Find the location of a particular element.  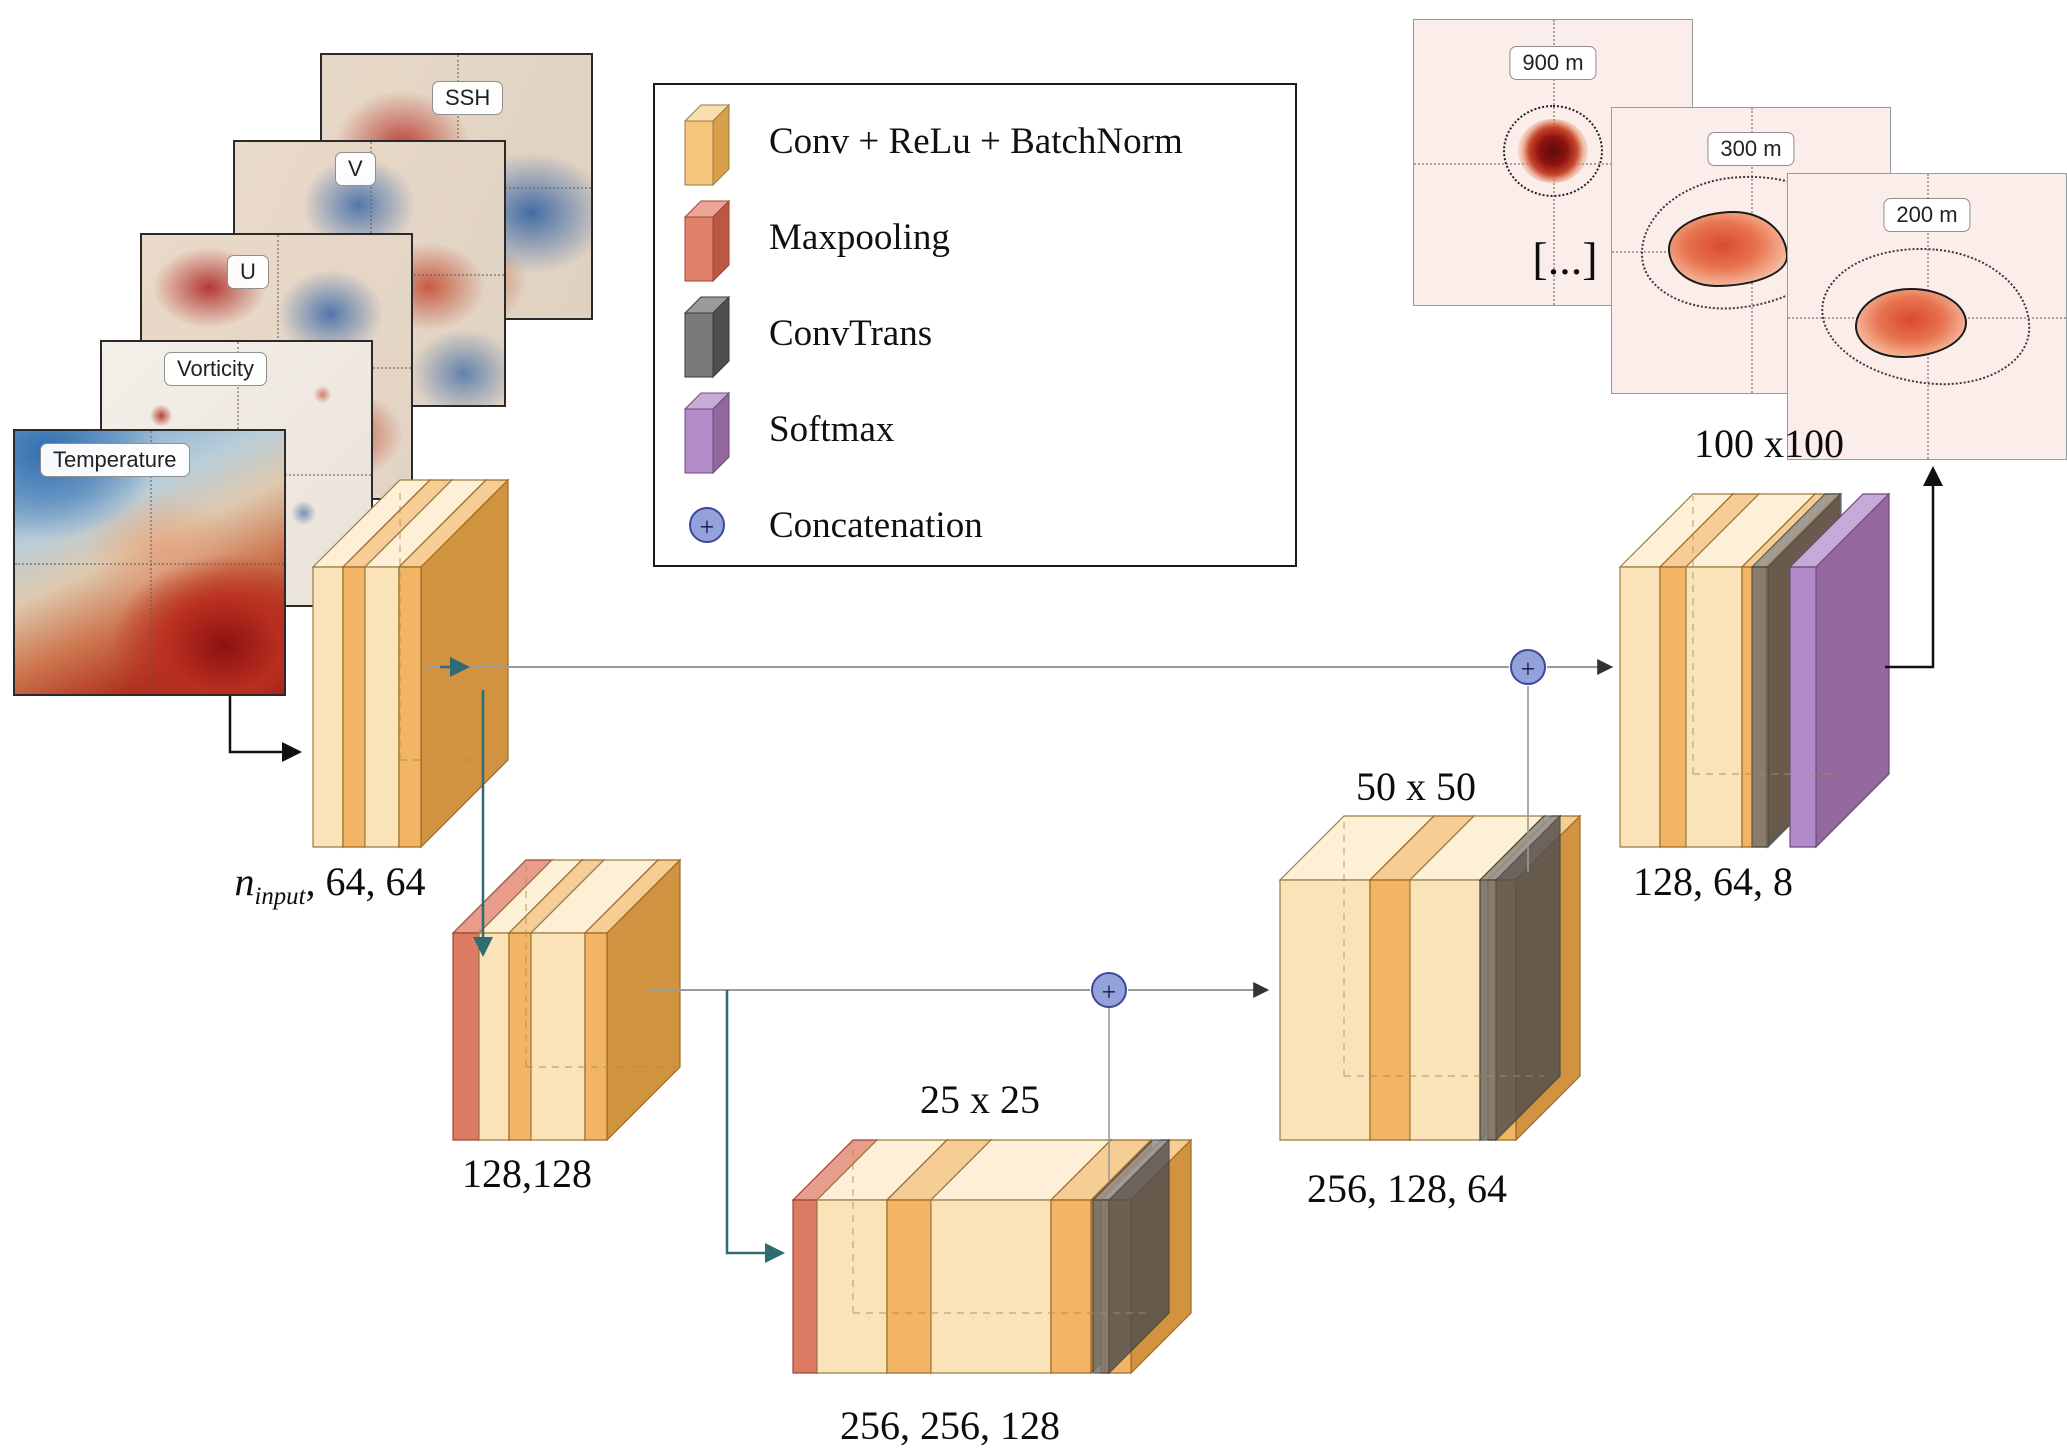

dec1-convtrans is located at coordinates (1534, 978).